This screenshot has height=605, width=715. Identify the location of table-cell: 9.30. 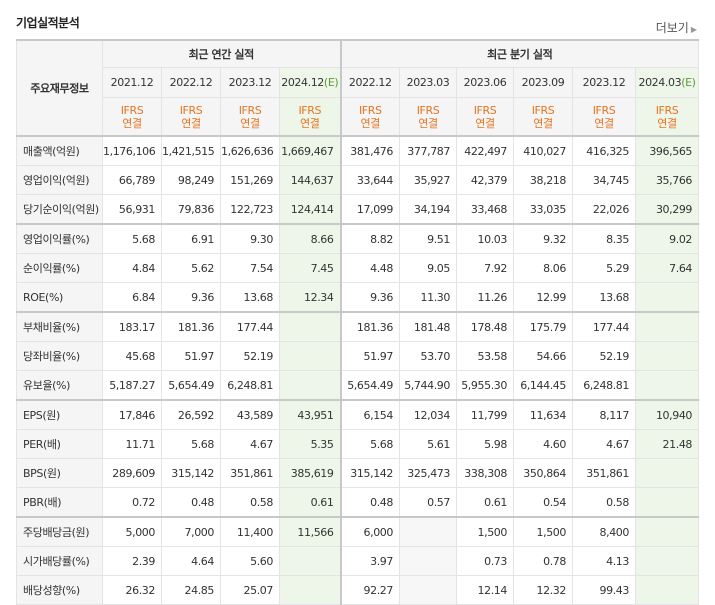
(250, 238).